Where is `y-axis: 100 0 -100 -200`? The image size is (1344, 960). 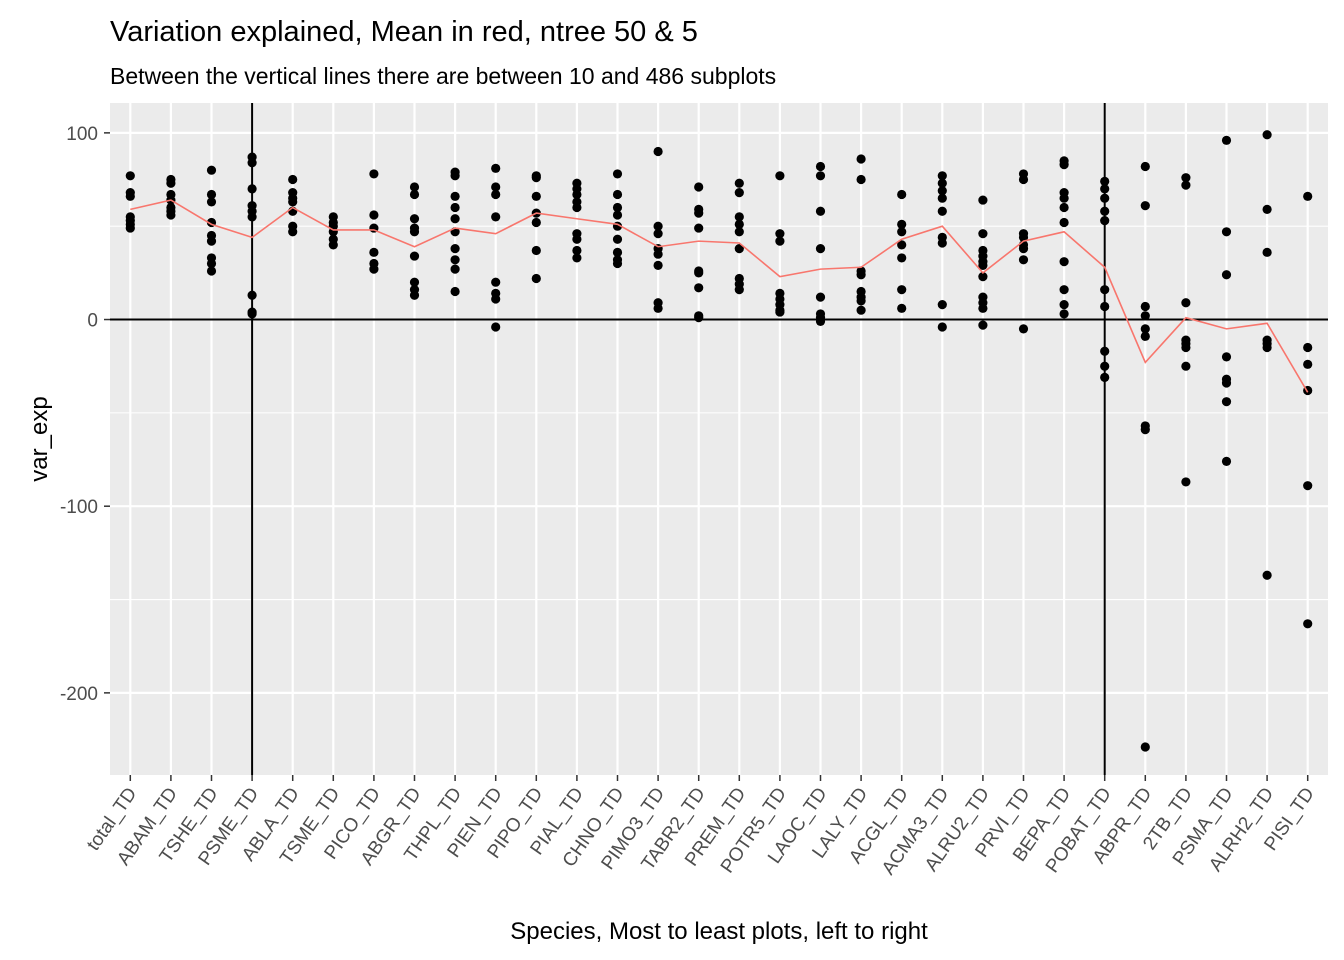
y-axis: 100 0 -100 -200 is located at coordinates (85, 414).